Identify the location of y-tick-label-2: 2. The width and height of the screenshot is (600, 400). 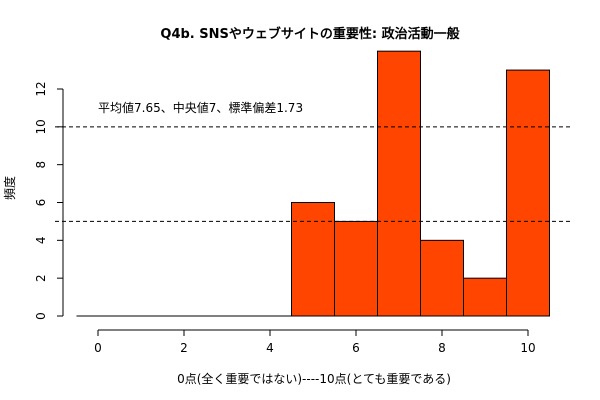
(41, 278).